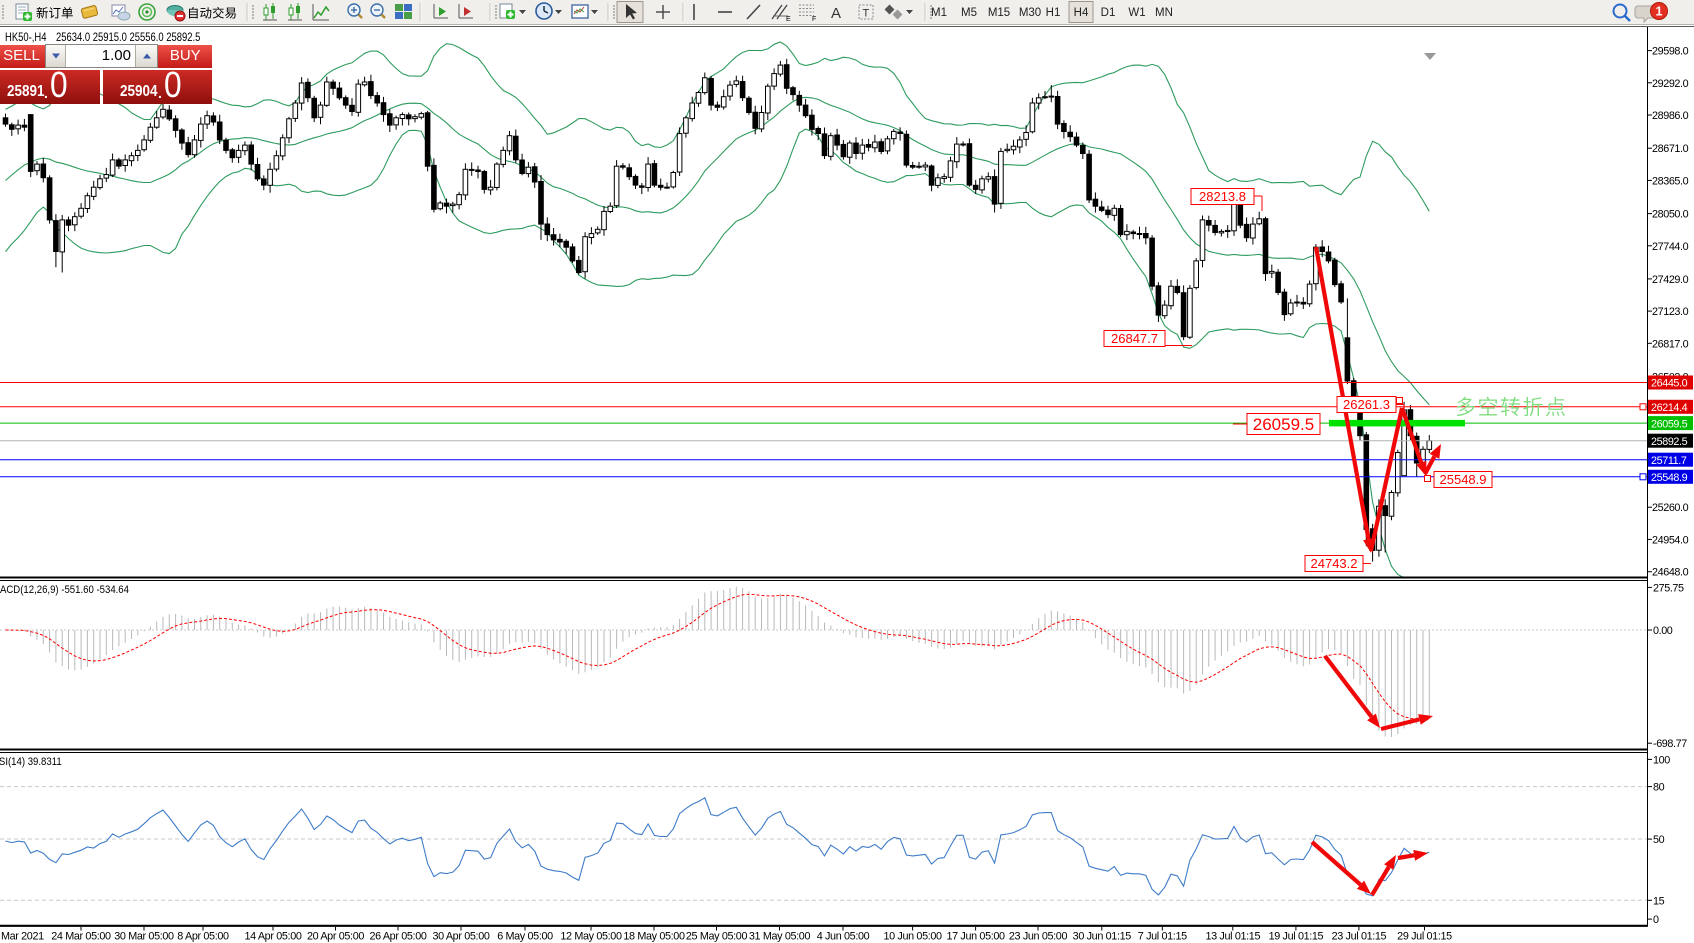  Describe the element at coordinates (1670, 181) in the screenshot. I see `svg-text: 28365.0` at that location.